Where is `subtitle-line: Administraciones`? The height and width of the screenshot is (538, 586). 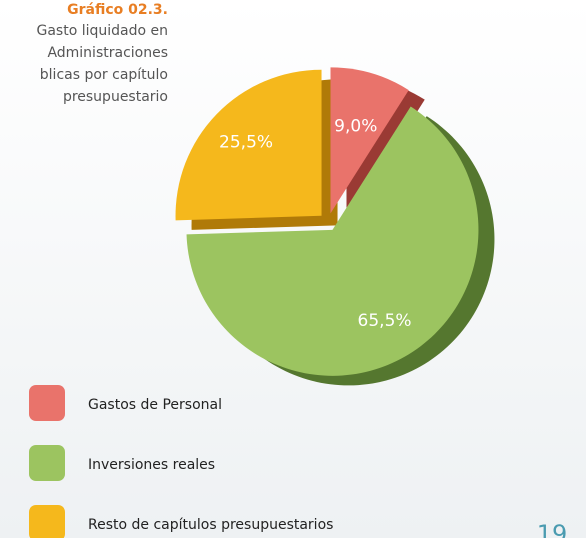 subtitle-line: Administraciones is located at coordinates (107, 53).